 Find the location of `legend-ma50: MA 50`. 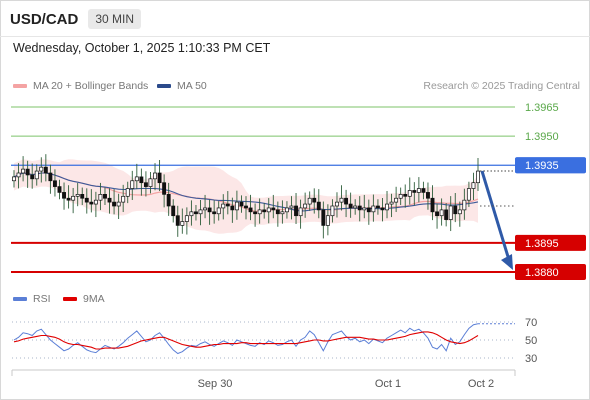

legend-ma50: MA 50 is located at coordinates (182, 86).